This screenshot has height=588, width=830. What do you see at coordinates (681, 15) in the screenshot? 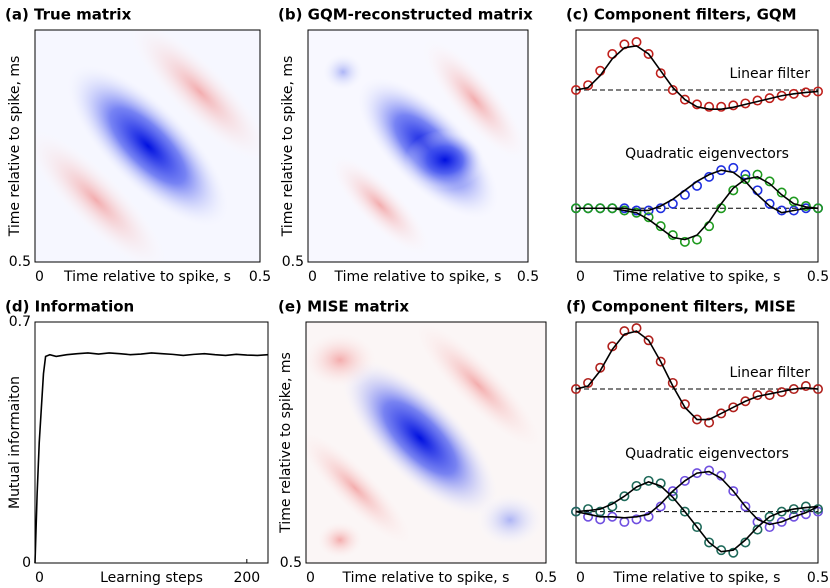
I see `panel-title: (c) Component filters, GQM` at bounding box center [681, 15].